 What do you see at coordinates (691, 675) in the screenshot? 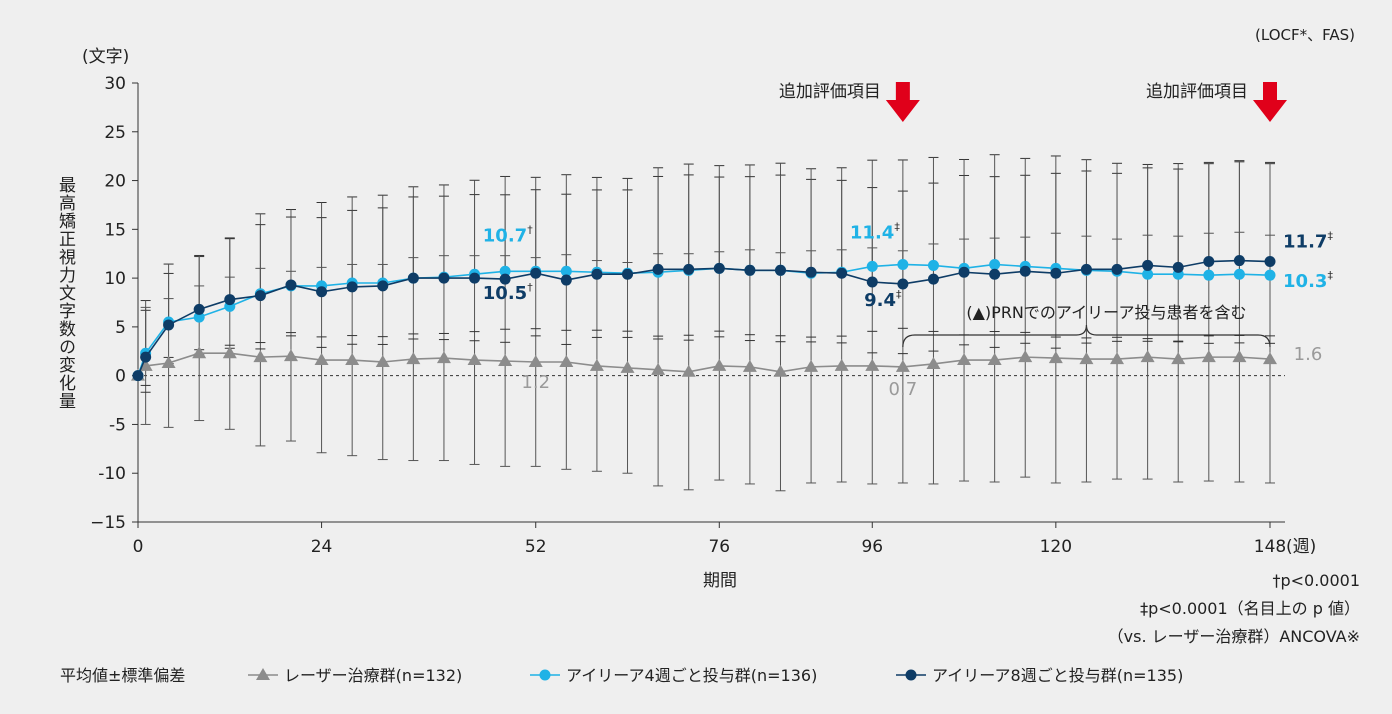
I see `legend-label: アイリーア4週ごと投与群(n=136)` at bounding box center [691, 675].